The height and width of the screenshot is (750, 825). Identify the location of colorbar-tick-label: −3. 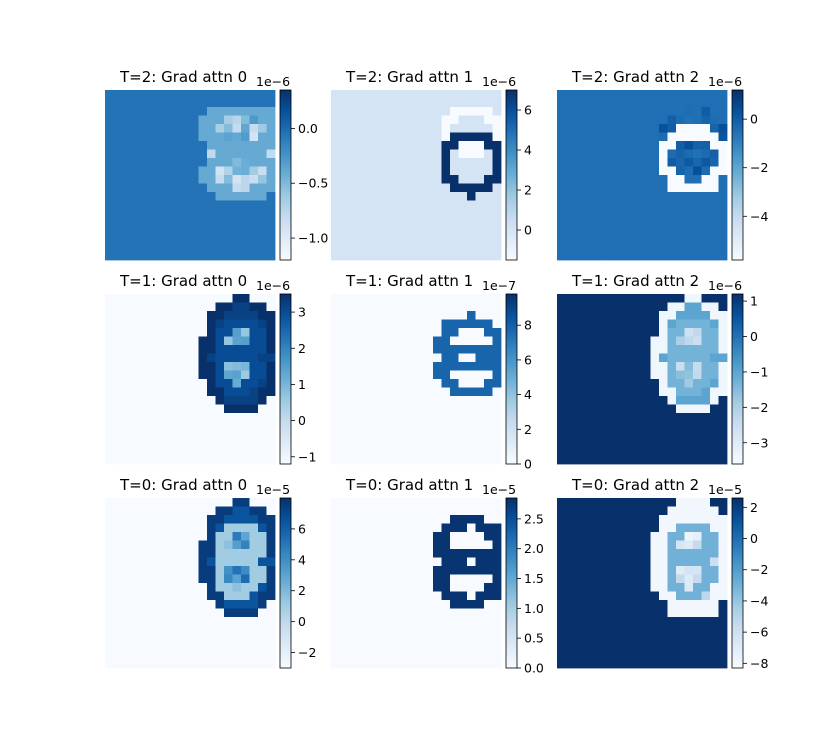
(759, 442).